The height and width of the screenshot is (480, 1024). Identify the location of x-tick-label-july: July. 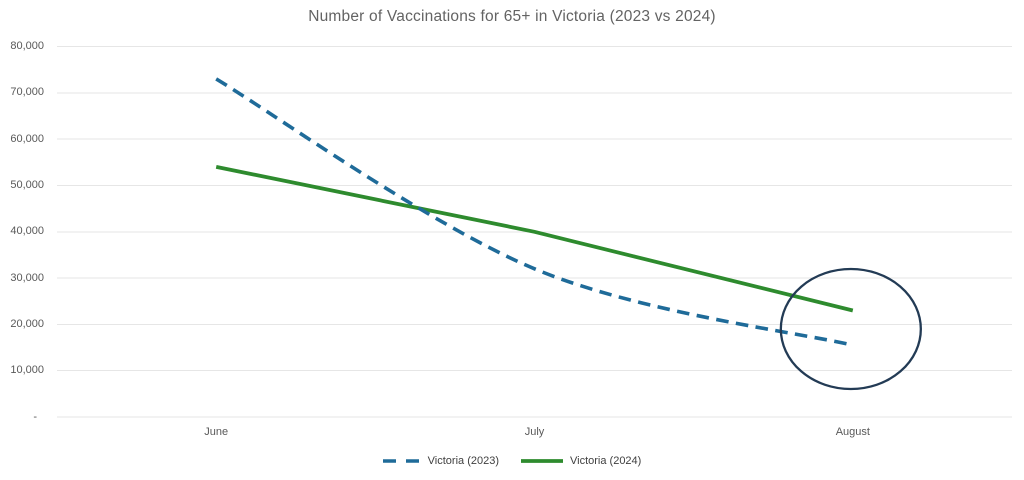
(534, 432).